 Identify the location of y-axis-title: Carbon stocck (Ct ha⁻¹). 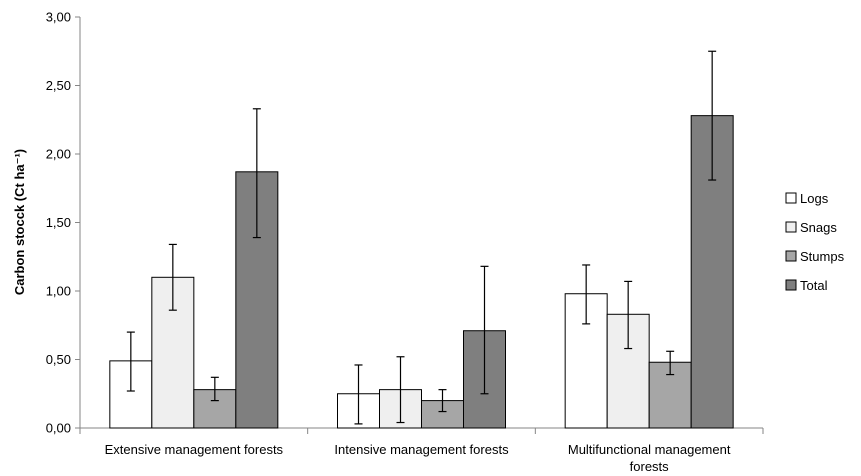
(19, 222).